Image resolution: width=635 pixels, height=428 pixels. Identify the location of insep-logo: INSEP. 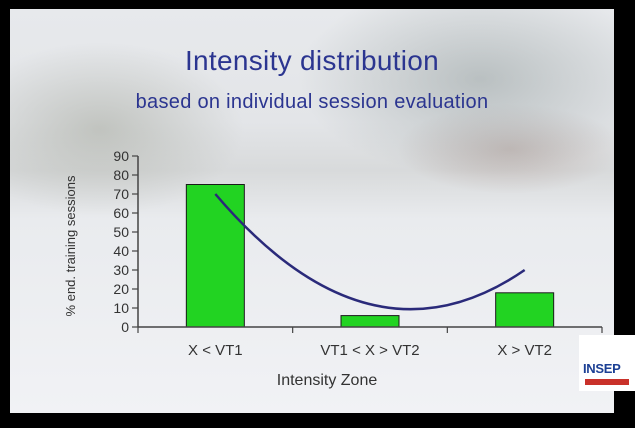
(607, 363).